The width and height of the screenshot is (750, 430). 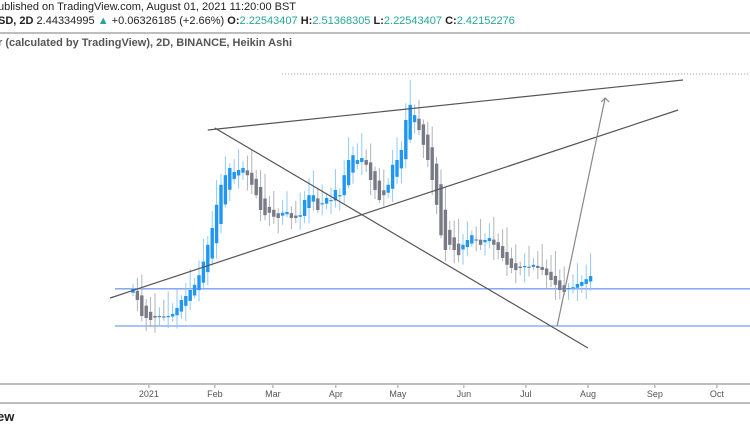 I want to click on x-tick-label: Aug, so click(x=588, y=394).